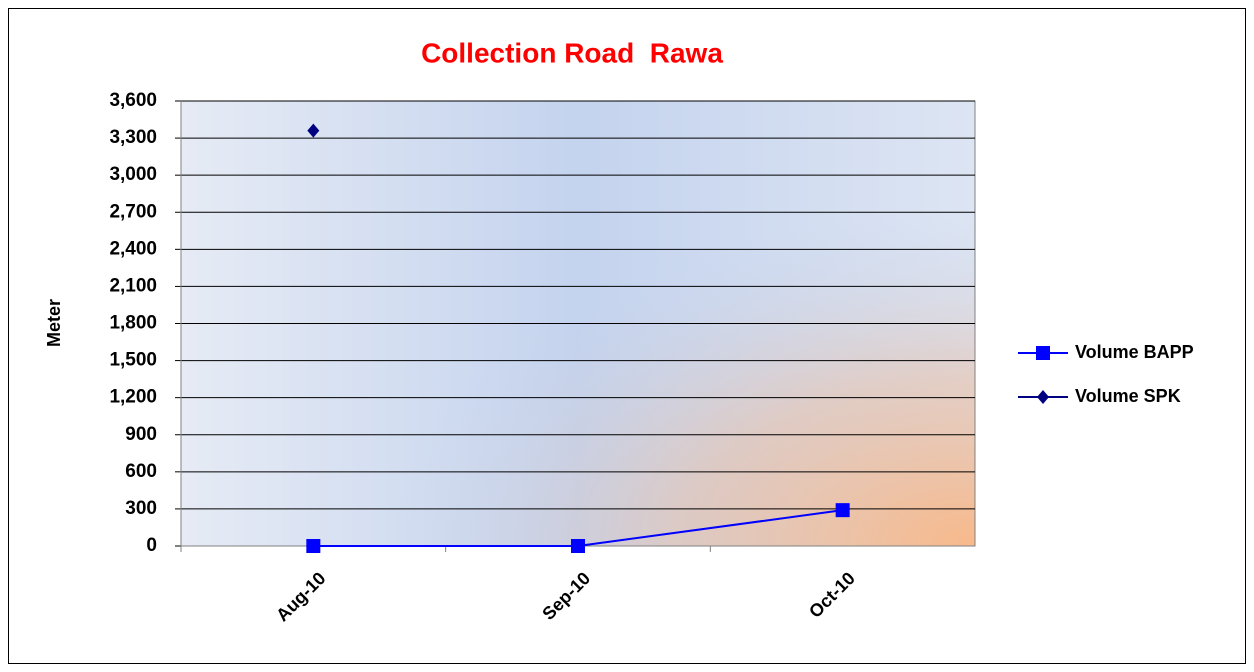  What do you see at coordinates (133, 174) in the screenshot?
I see `y-tick-label: 3,000` at bounding box center [133, 174].